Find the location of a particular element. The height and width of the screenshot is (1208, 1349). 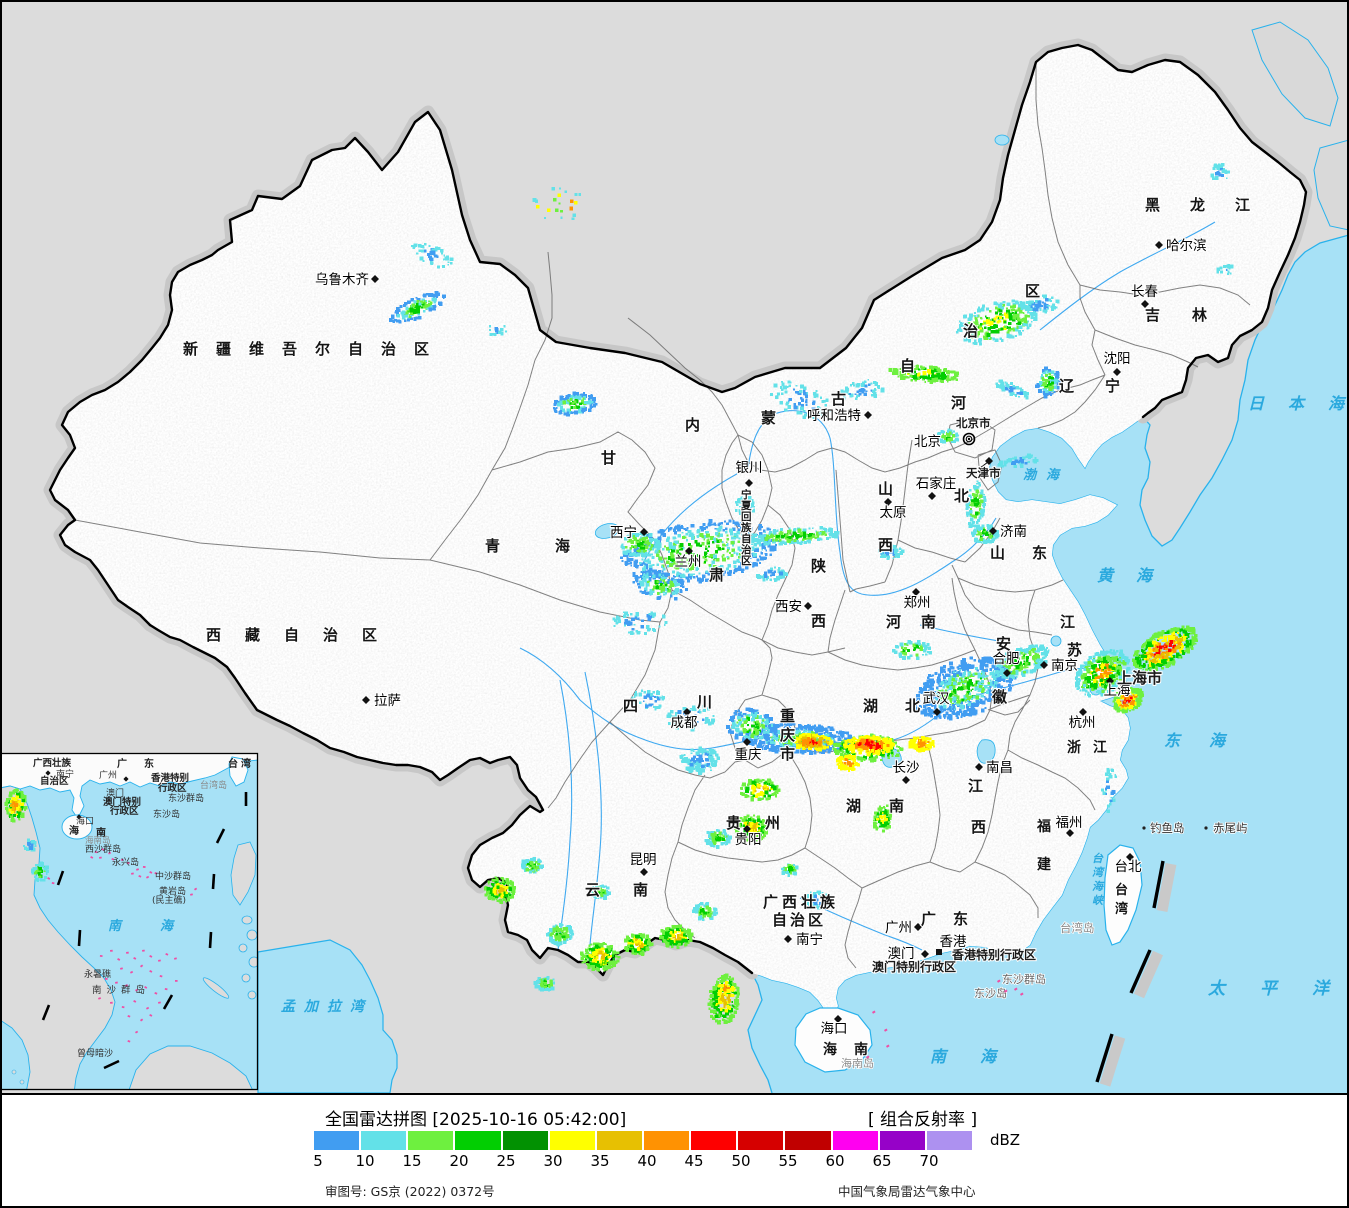

province-label: 庆 is located at coordinates (787, 735).